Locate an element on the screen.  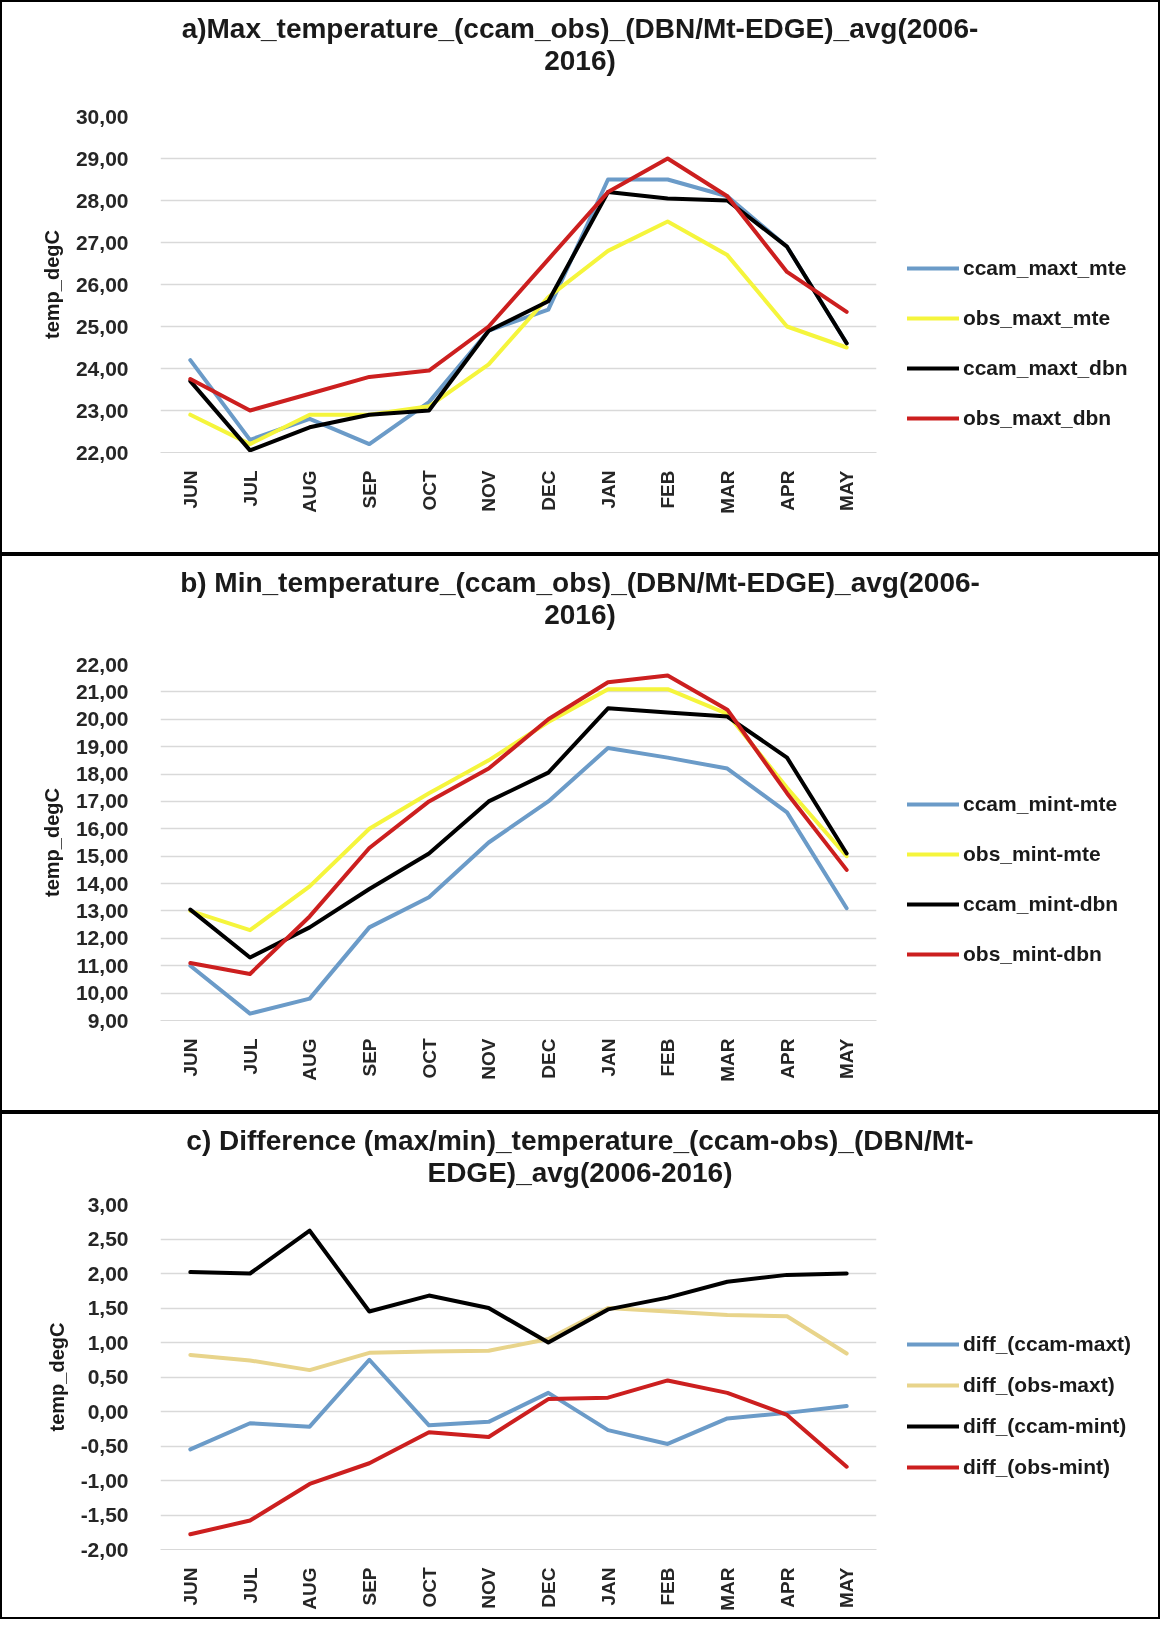
y-tick-label: 17,00 is located at coordinates (102, 801).